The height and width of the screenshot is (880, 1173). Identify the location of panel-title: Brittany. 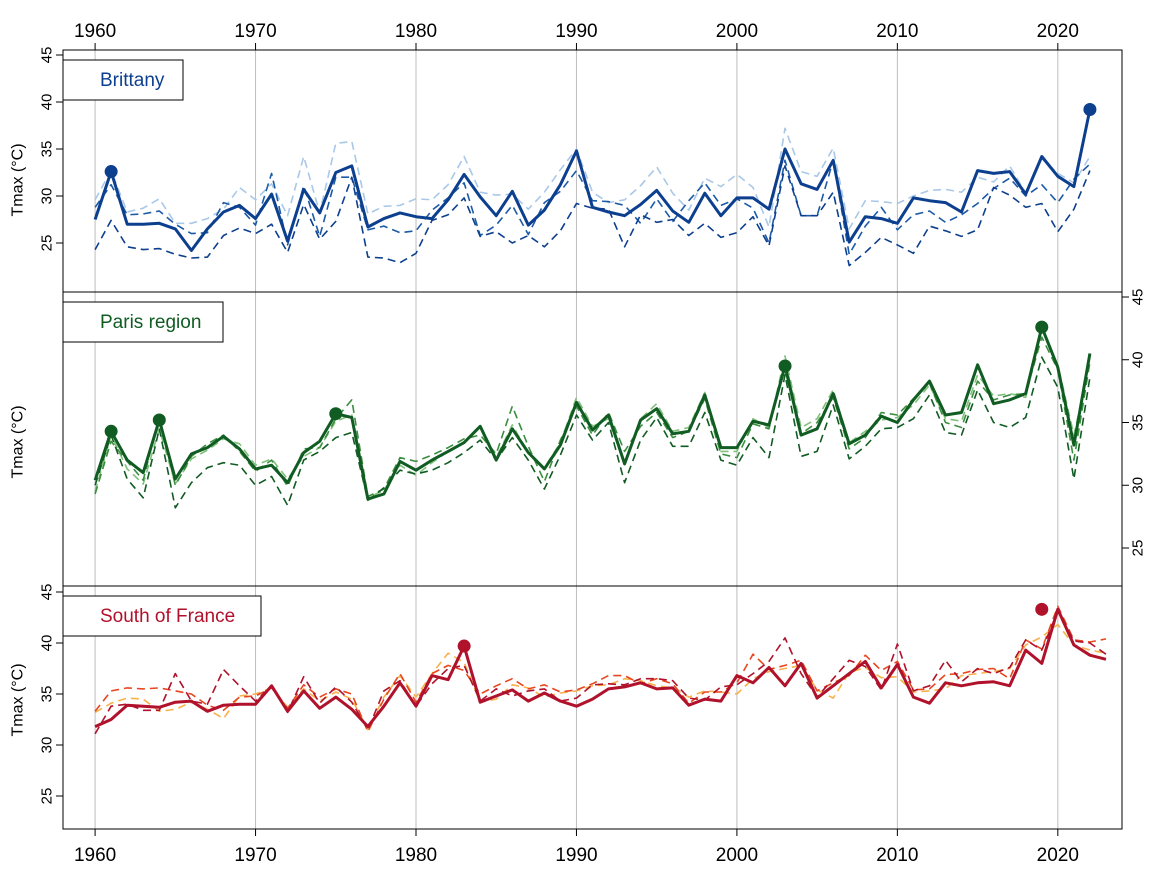
(132, 80).